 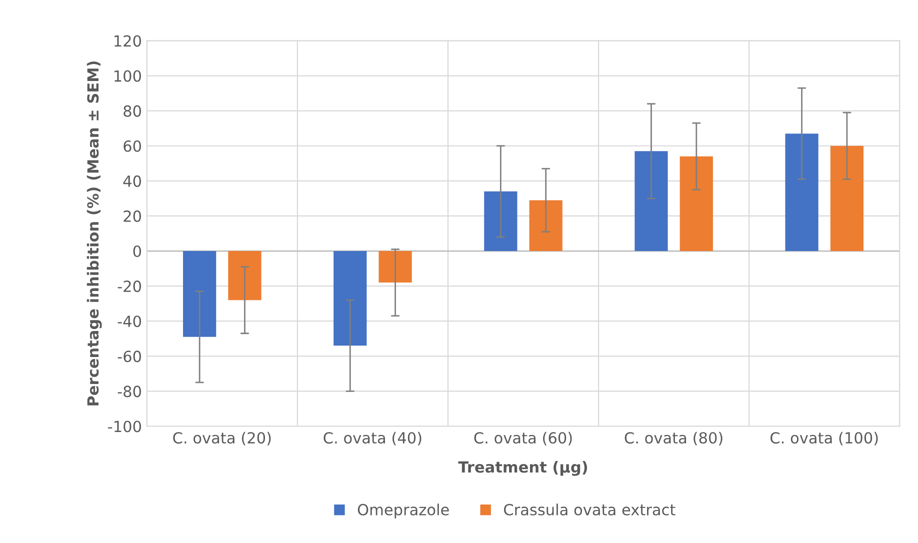 I want to click on x-axis-title: Treatment (µg), so click(x=523, y=468).